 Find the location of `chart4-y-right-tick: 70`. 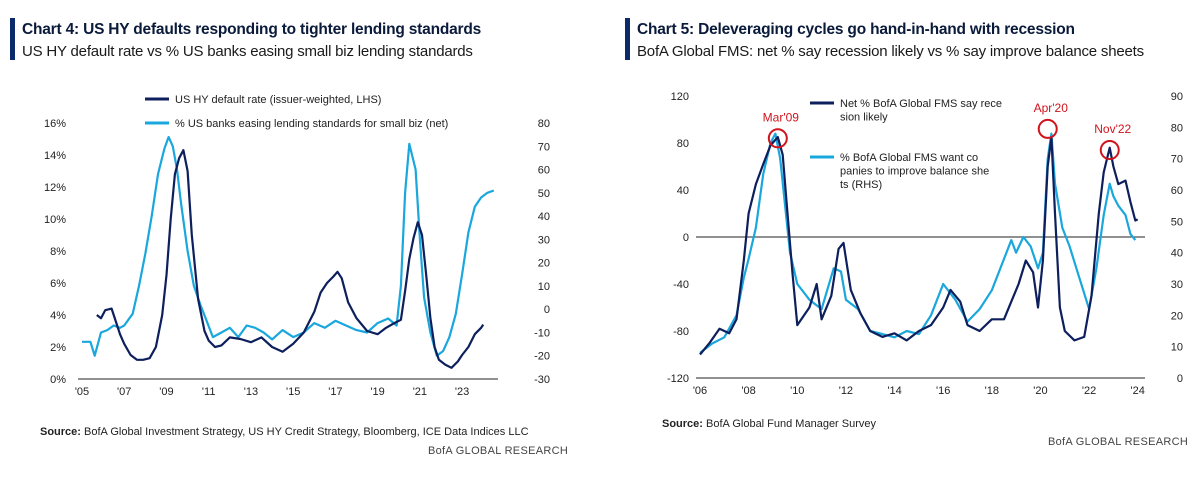

chart4-y-right-tick: 70 is located at coordinates (544, 147).